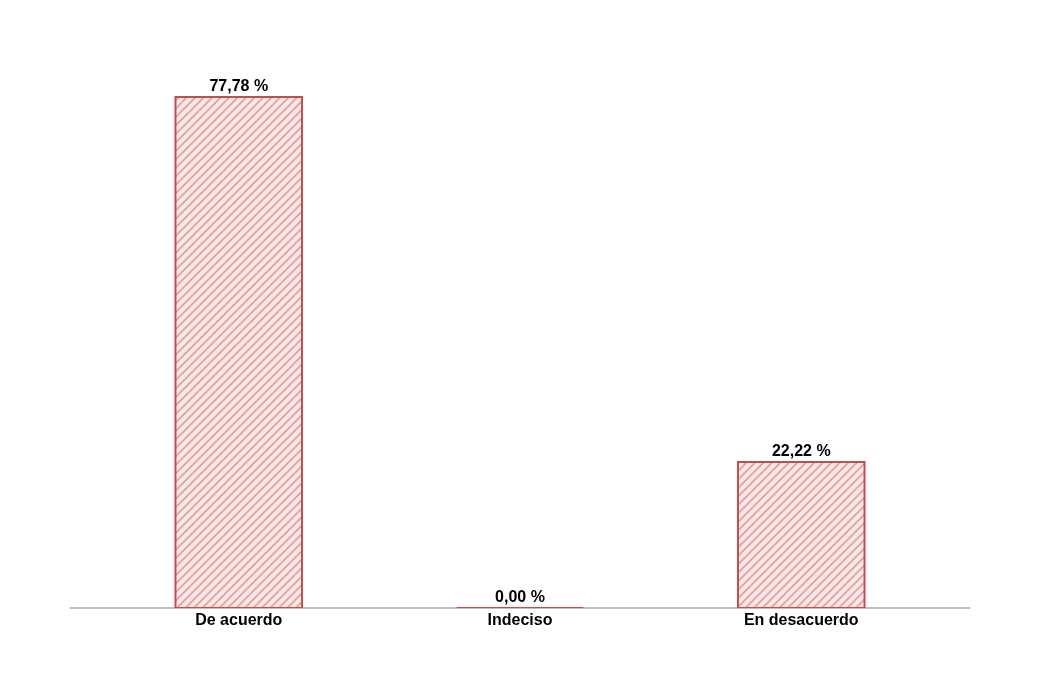  I want to click on x-tick-label: Indeciso, so click(520, 619).